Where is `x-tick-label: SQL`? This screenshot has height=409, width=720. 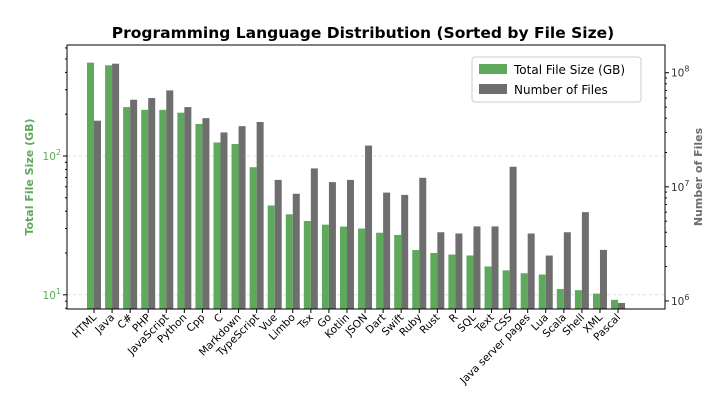
x-tick-label: SQL is located at coordinates (466, 323).